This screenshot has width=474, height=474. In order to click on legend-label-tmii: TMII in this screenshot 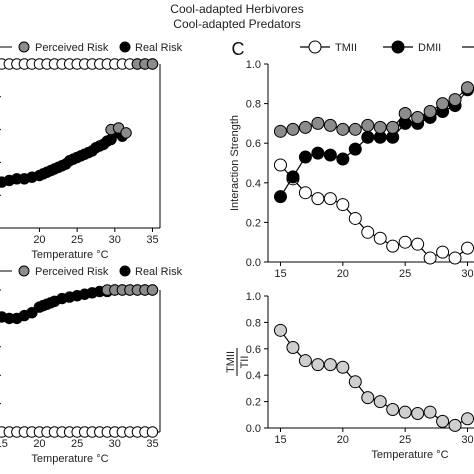, I will do `click(346, 48)`.